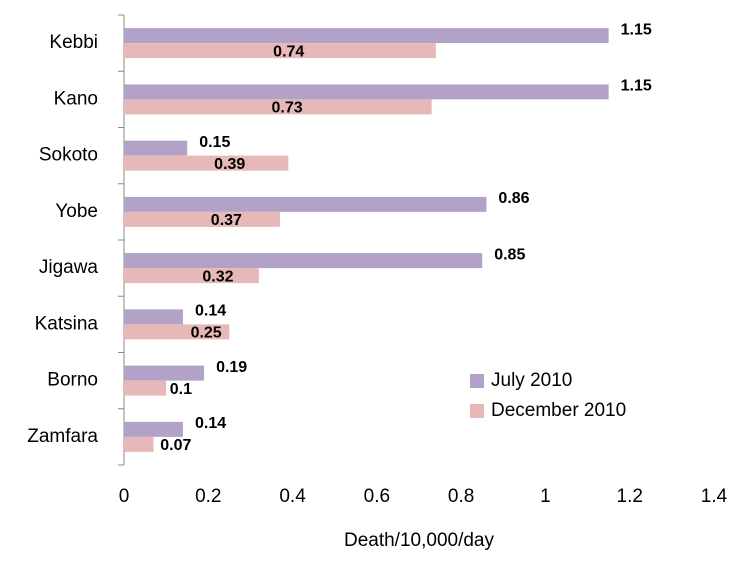 This screenshot has height=563, width=742. What do you see at coordinates (69, 267) in the screenshot?
I see `y-tick-label: Jigawa` at bounding box center [69, 267].